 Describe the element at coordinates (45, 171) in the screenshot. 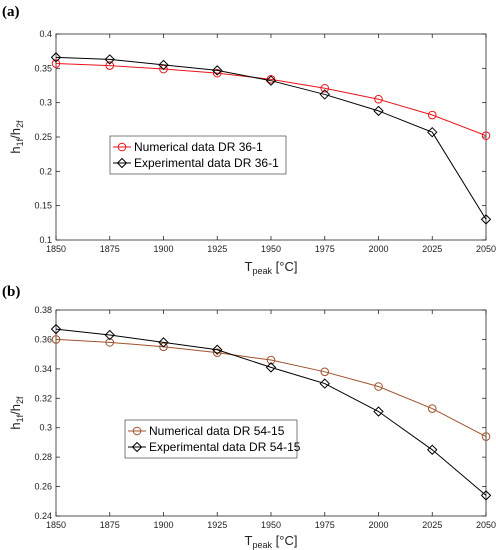

I see `y-tick-label: 0.2` at that location.